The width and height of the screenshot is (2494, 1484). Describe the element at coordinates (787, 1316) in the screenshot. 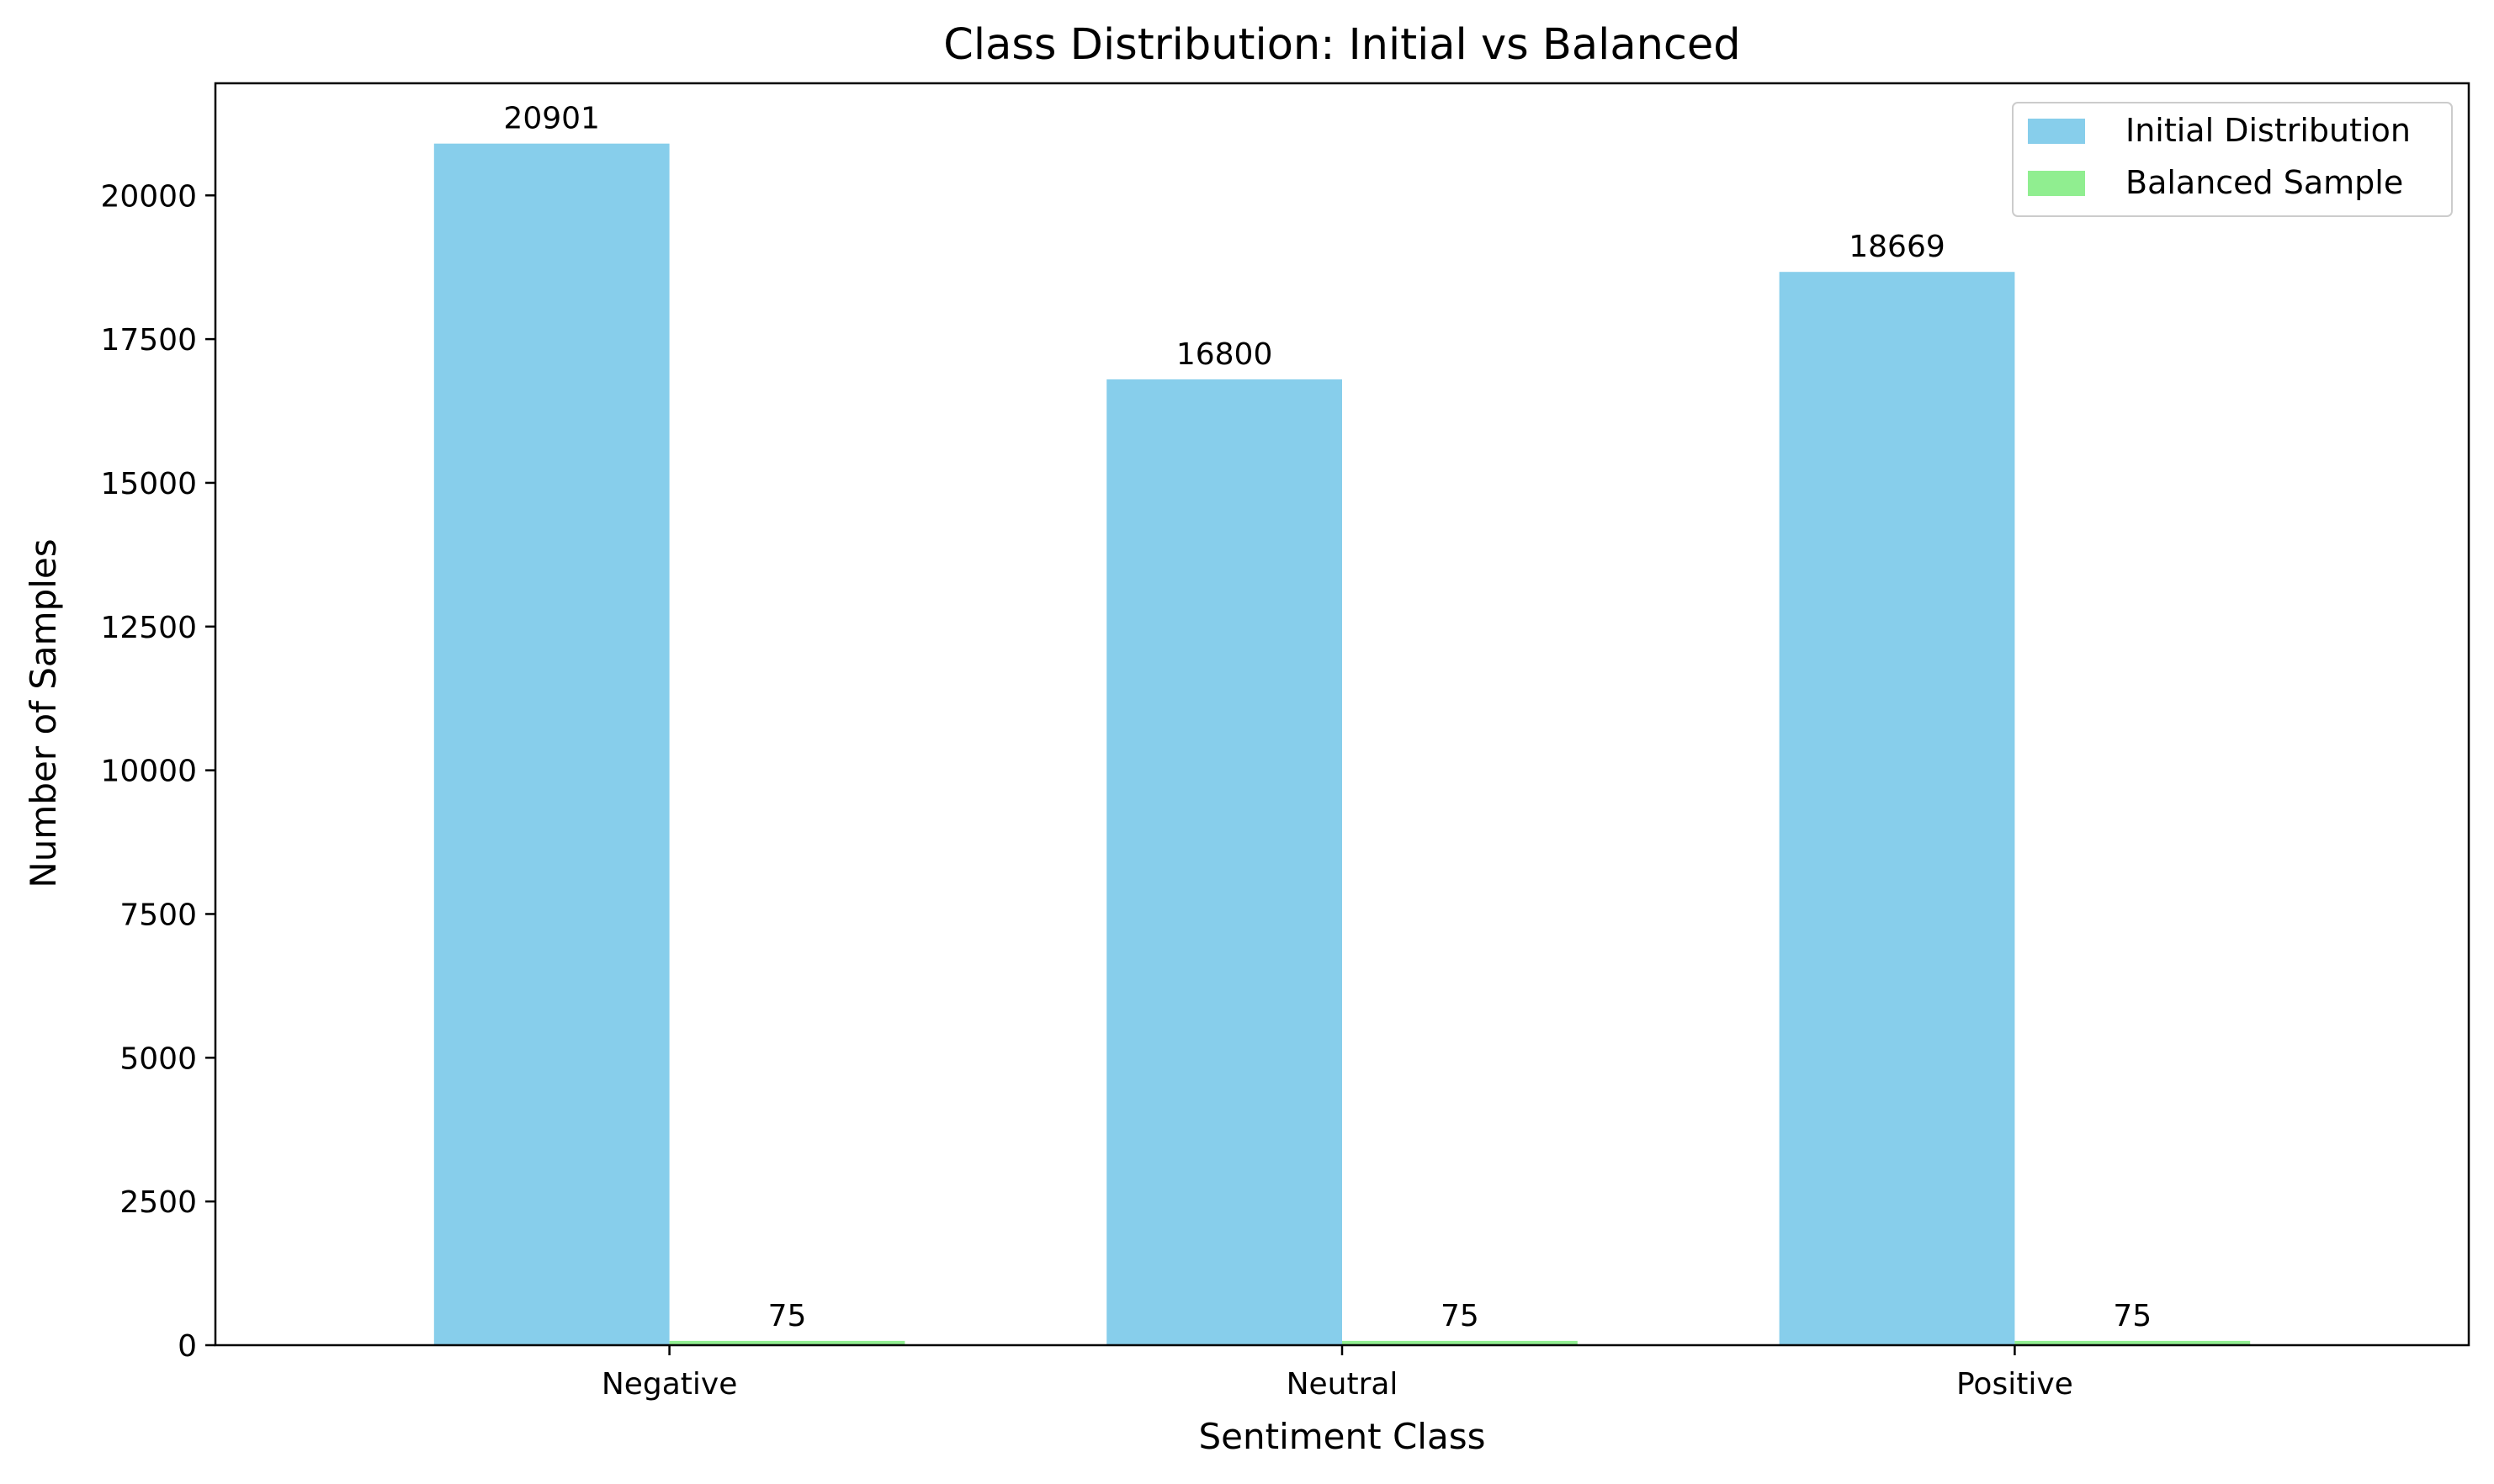

I see `data-label-negative-balanced: 75` at that location.